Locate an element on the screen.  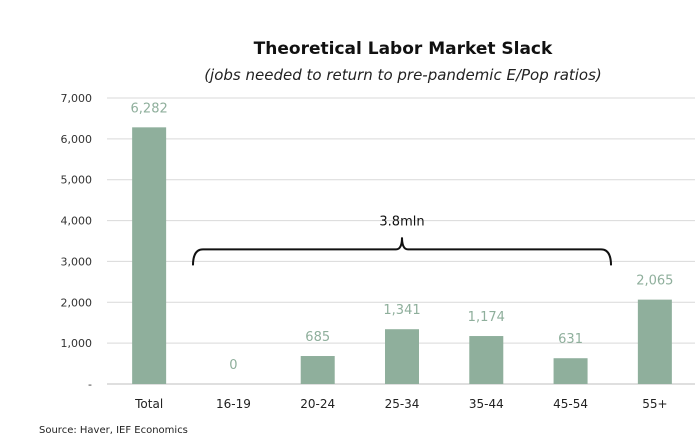
y-tick-label: 2,000 is located at coordinates (77, 302).